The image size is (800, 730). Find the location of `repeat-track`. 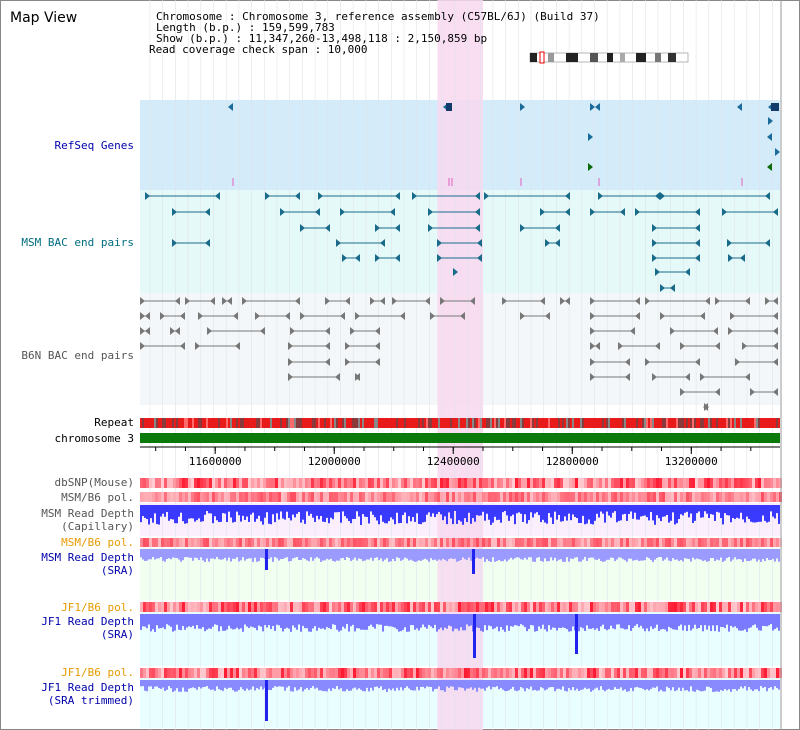

repeat-track is located at coordinates (460, 423).